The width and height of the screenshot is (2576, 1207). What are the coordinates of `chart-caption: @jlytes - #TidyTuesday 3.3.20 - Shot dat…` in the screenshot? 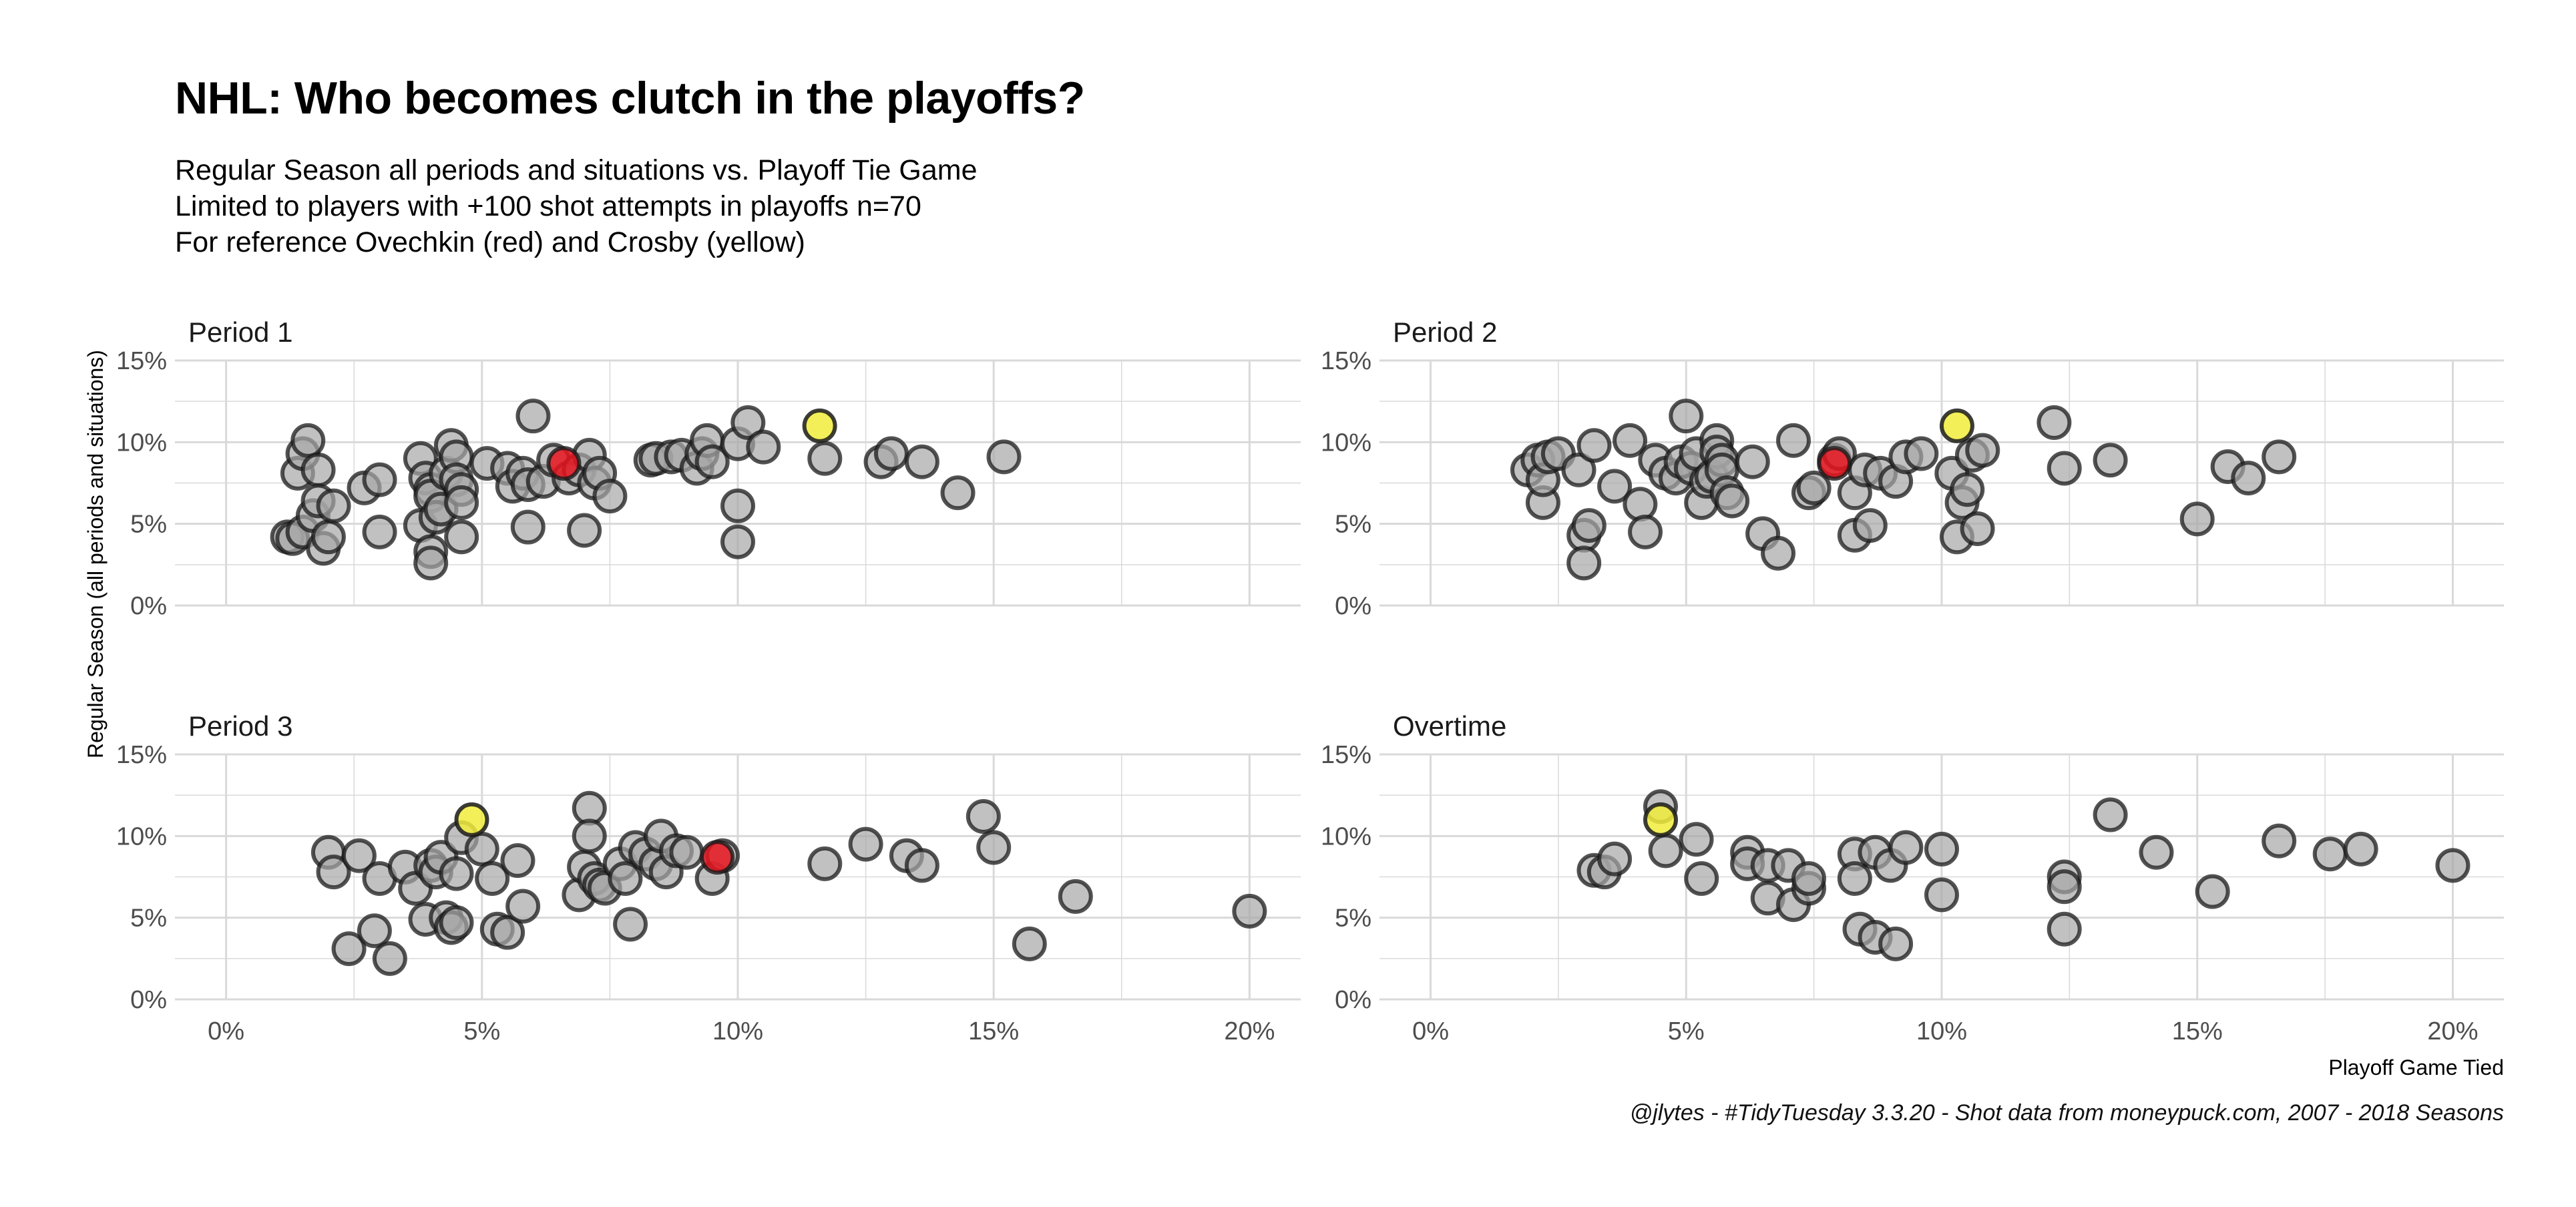 It's located at (2066, 1113).